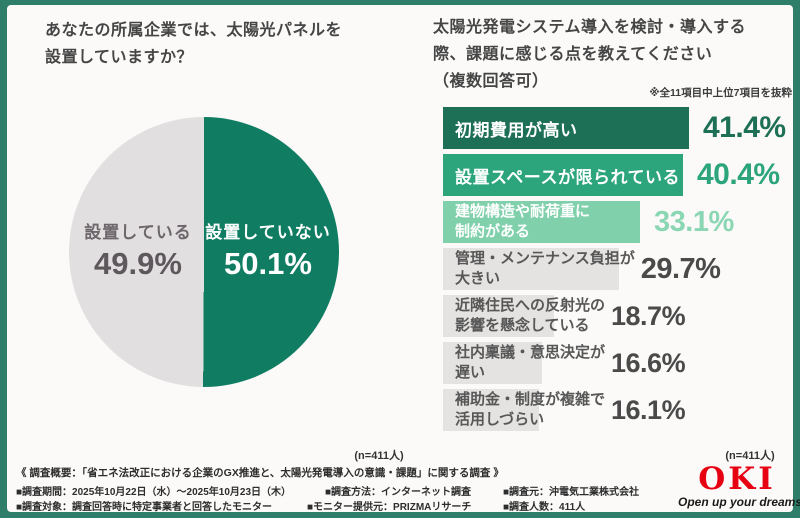  I want to click on pie-question-line2: 設置していますか？, so click(119, 57).